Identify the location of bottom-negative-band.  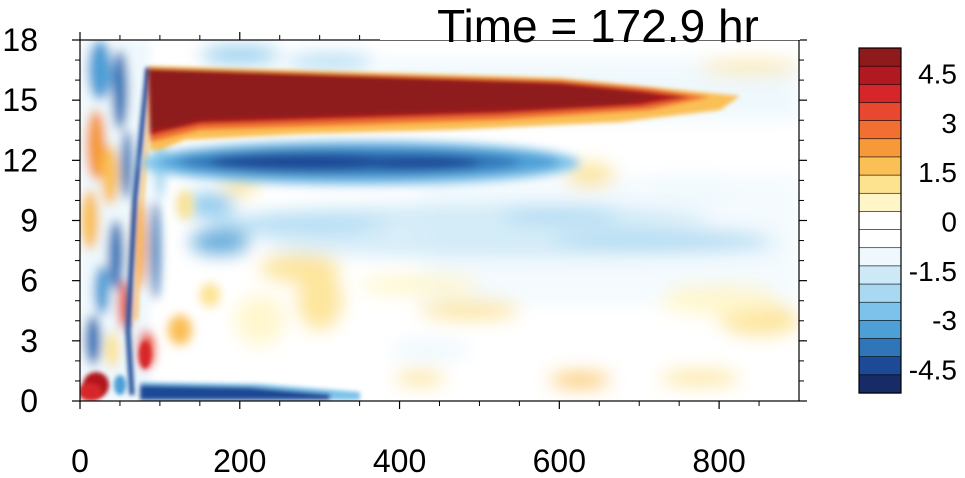
(220, 391).